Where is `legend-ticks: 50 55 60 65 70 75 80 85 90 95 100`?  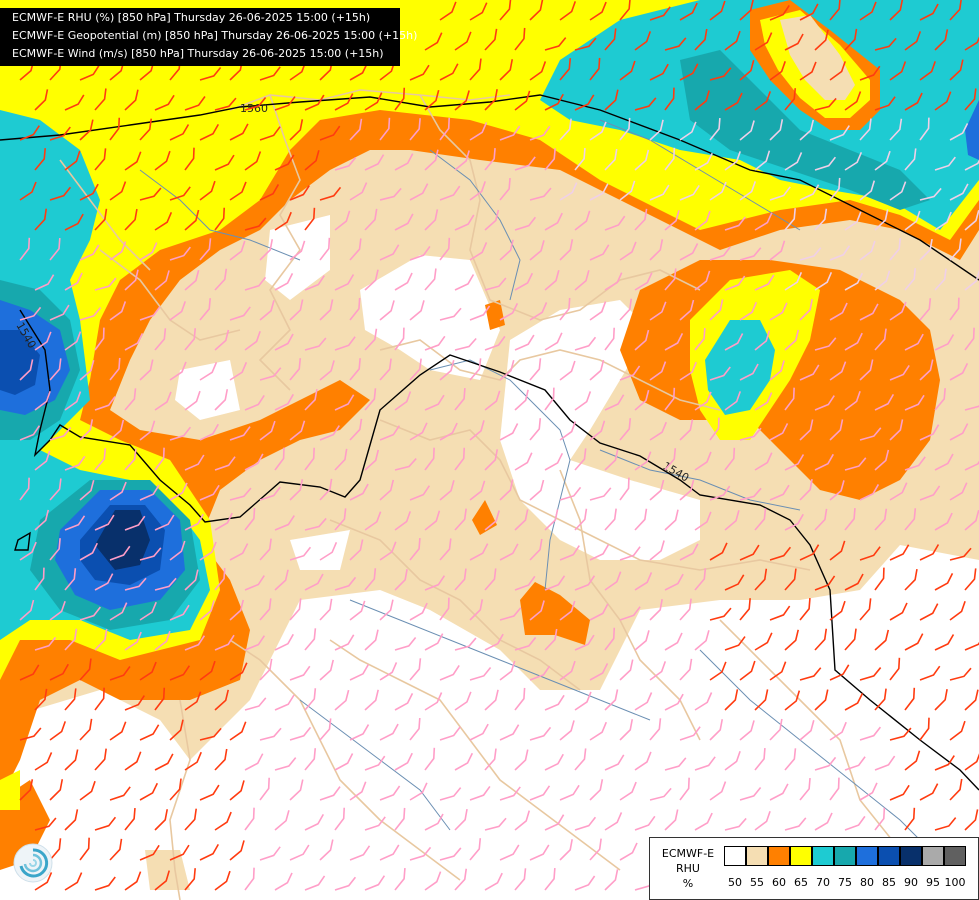 legend-ticks: 50 55 60 65 70 75 80 85 90 95 100 is located at coordinates (851, 883).